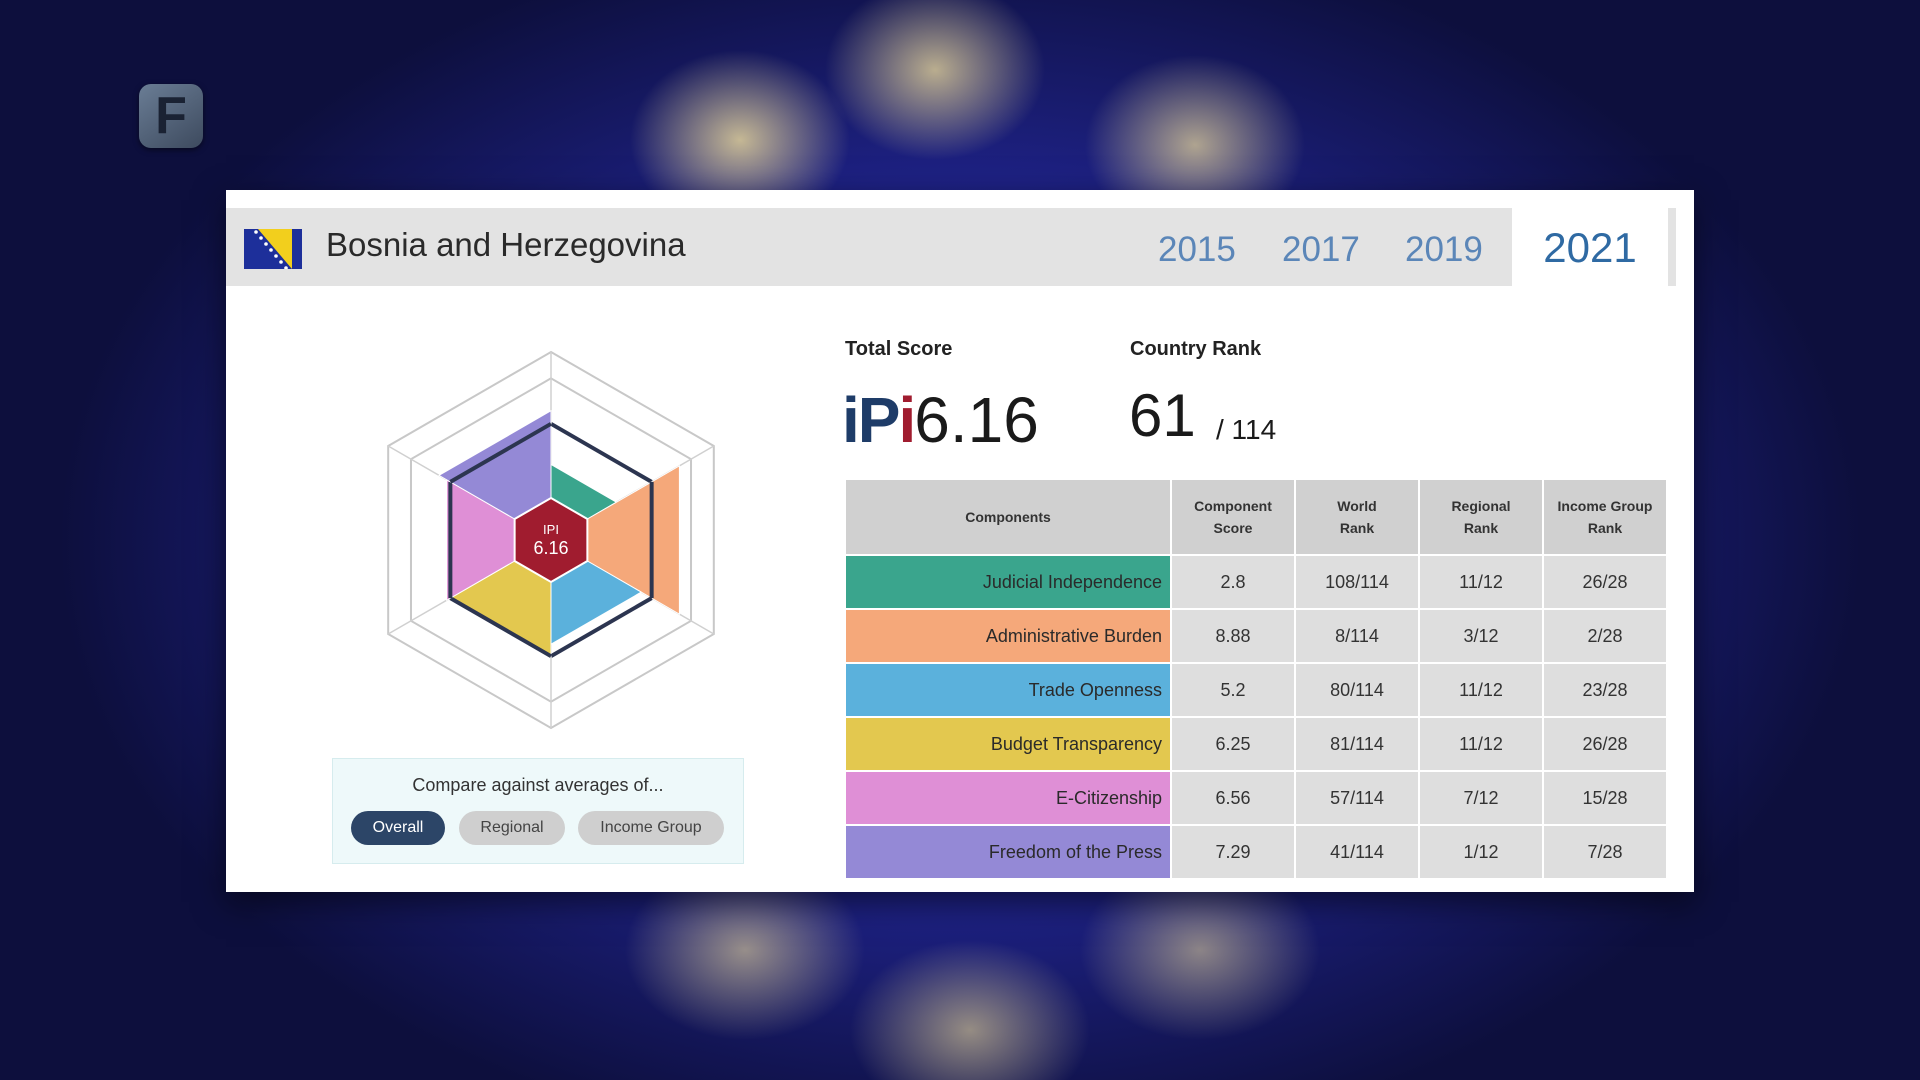  What do you see at coordinates (1162, 415) in the screenshot?
I see `country-rank-value: 61` at bounding box center [1162, 415].